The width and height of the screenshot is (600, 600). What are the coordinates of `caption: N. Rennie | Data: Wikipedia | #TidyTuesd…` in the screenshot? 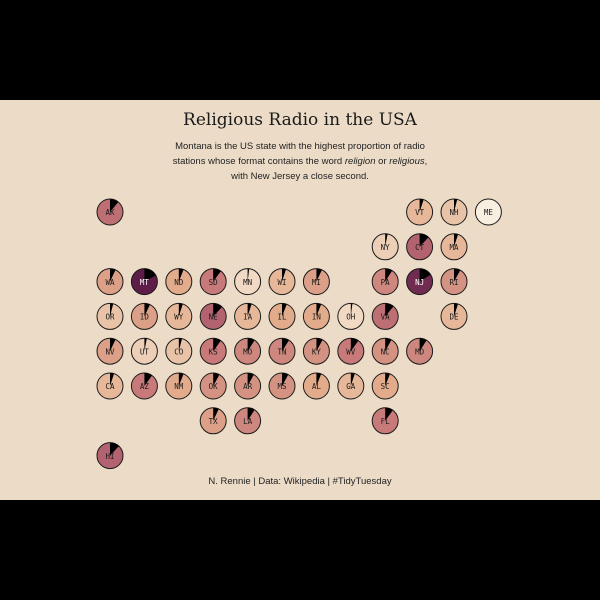 It's located at (300, 481).